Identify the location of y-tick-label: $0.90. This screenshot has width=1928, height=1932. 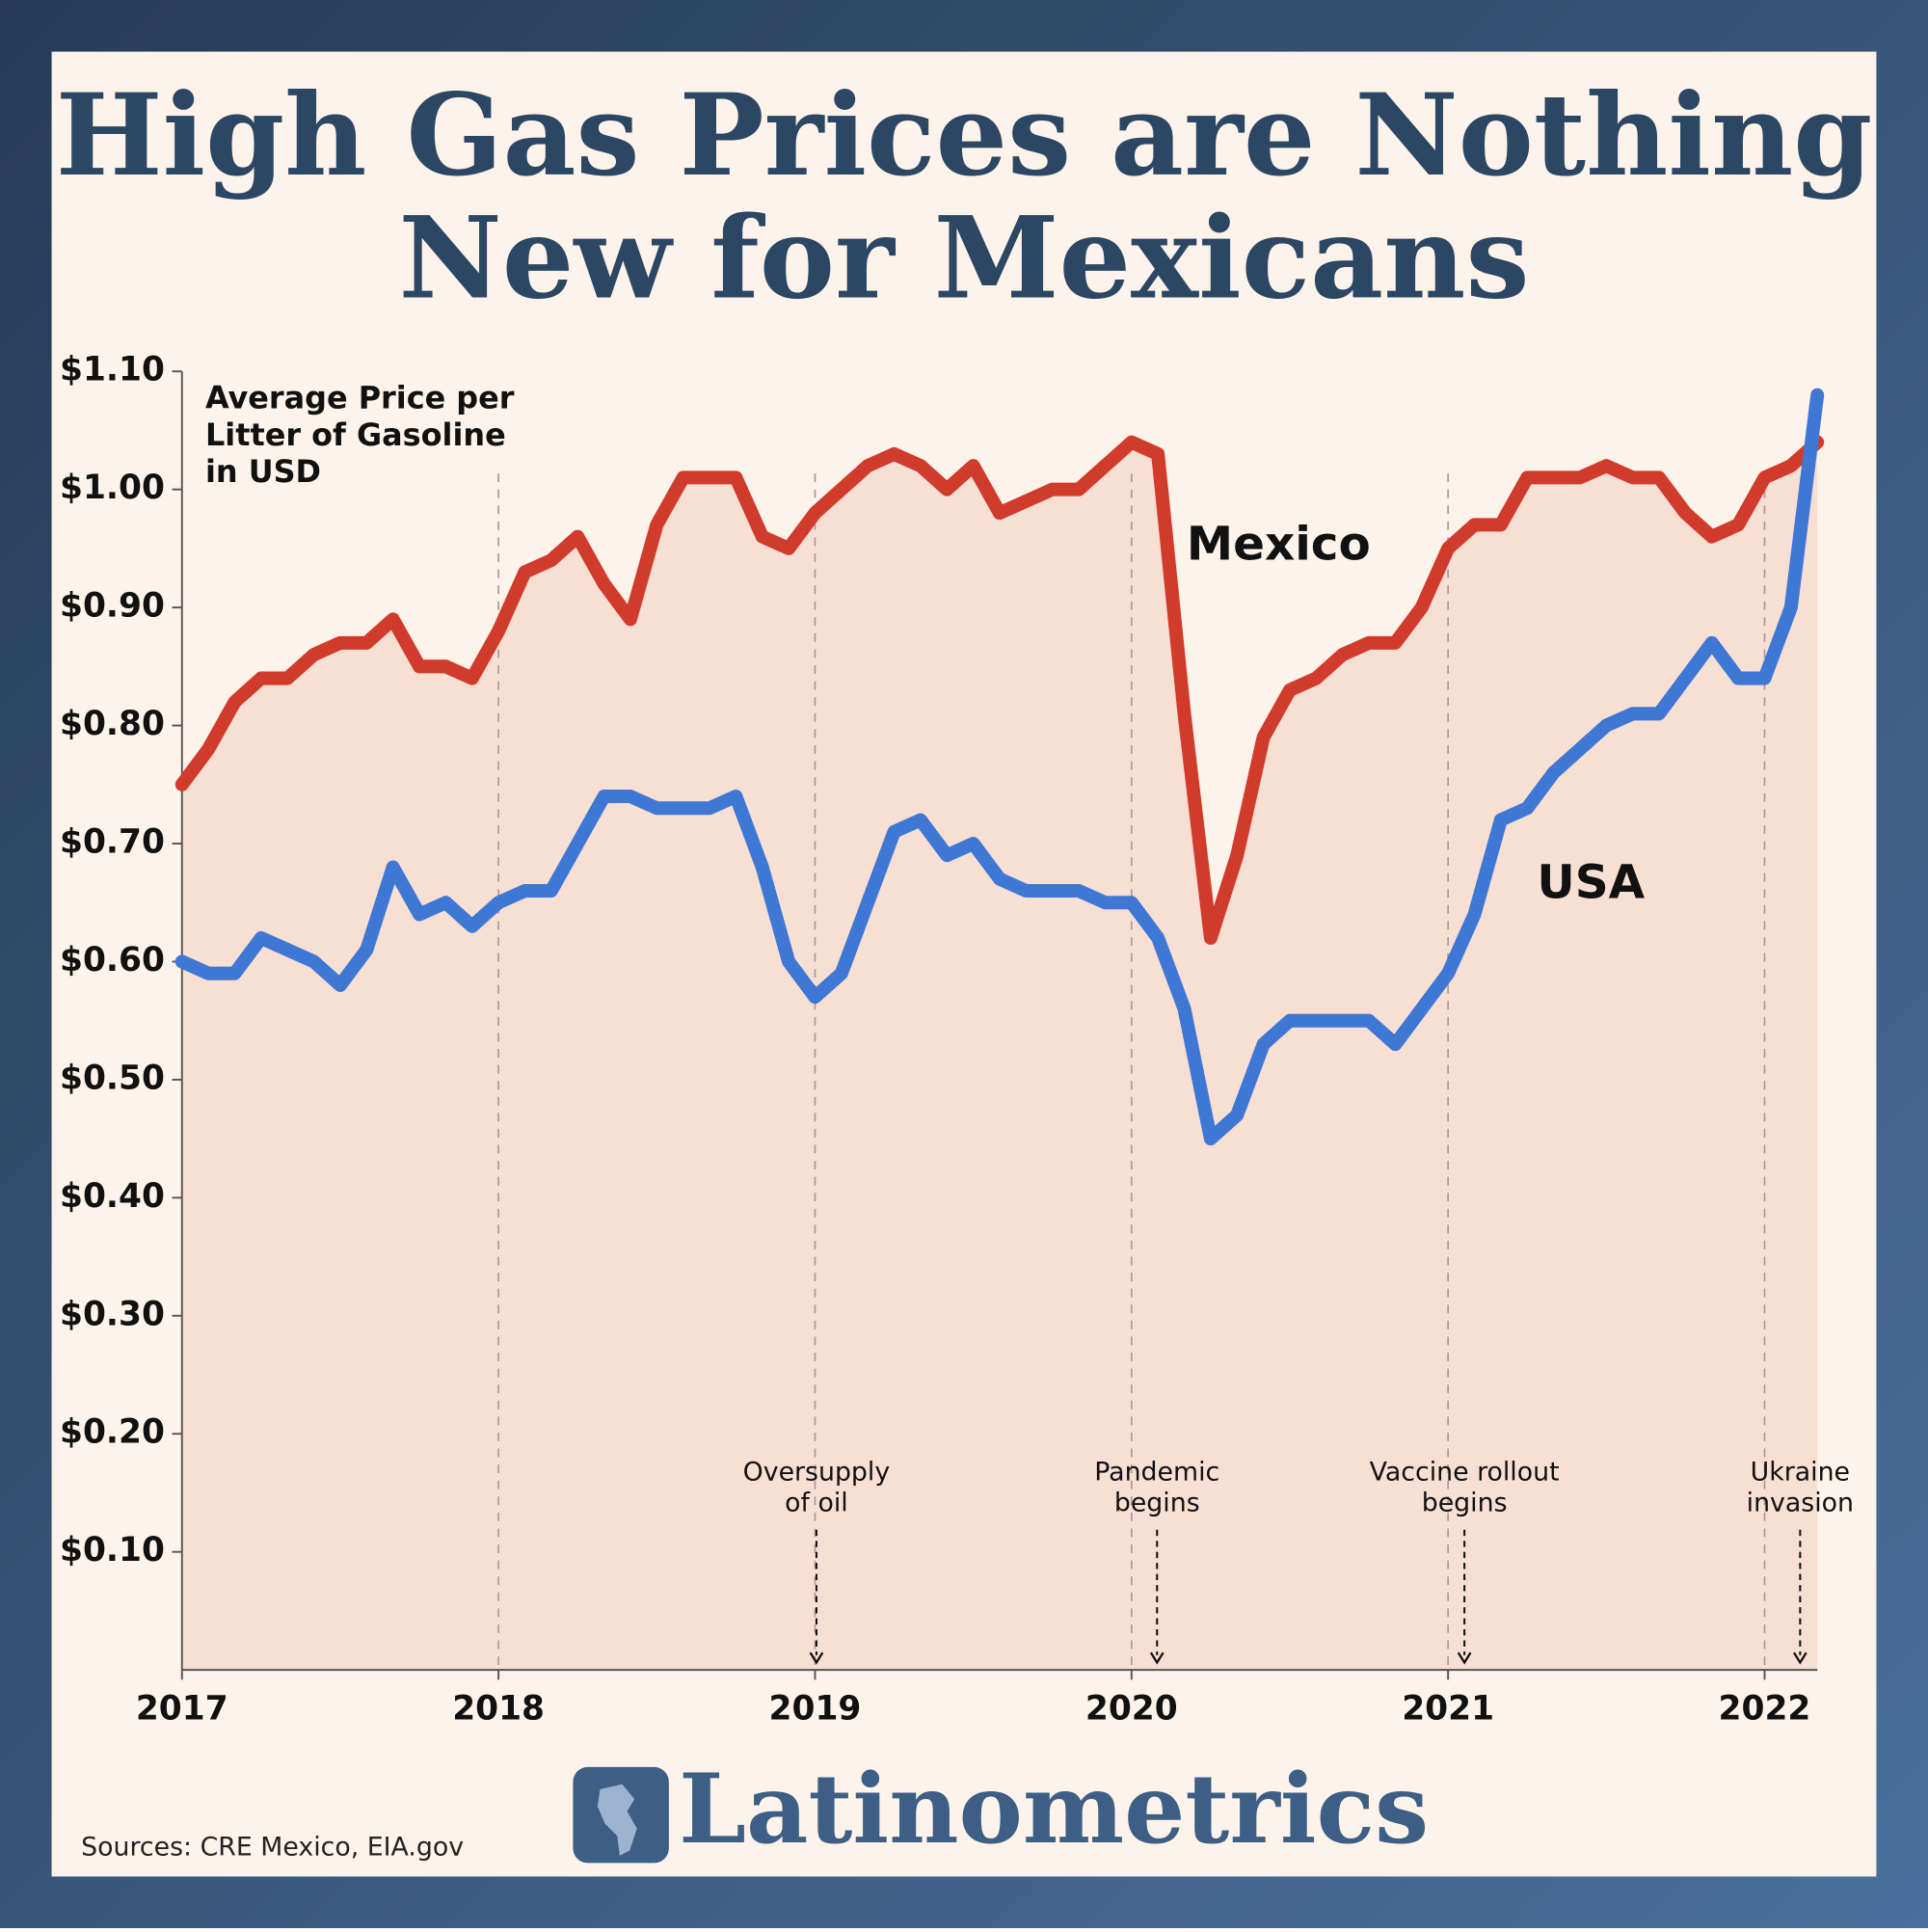
(113, 606).